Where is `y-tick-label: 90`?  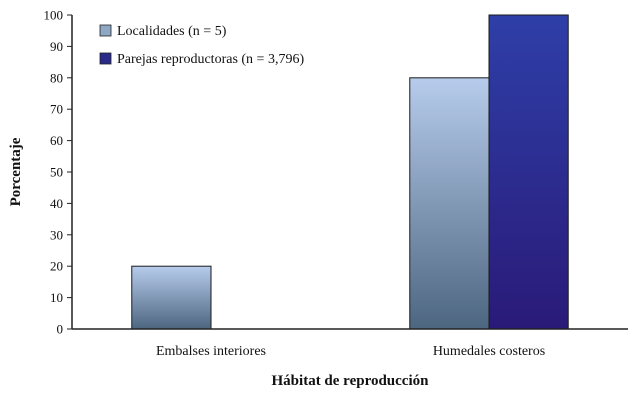 y-tick-label: 90 is located at coordinates (56, 46).